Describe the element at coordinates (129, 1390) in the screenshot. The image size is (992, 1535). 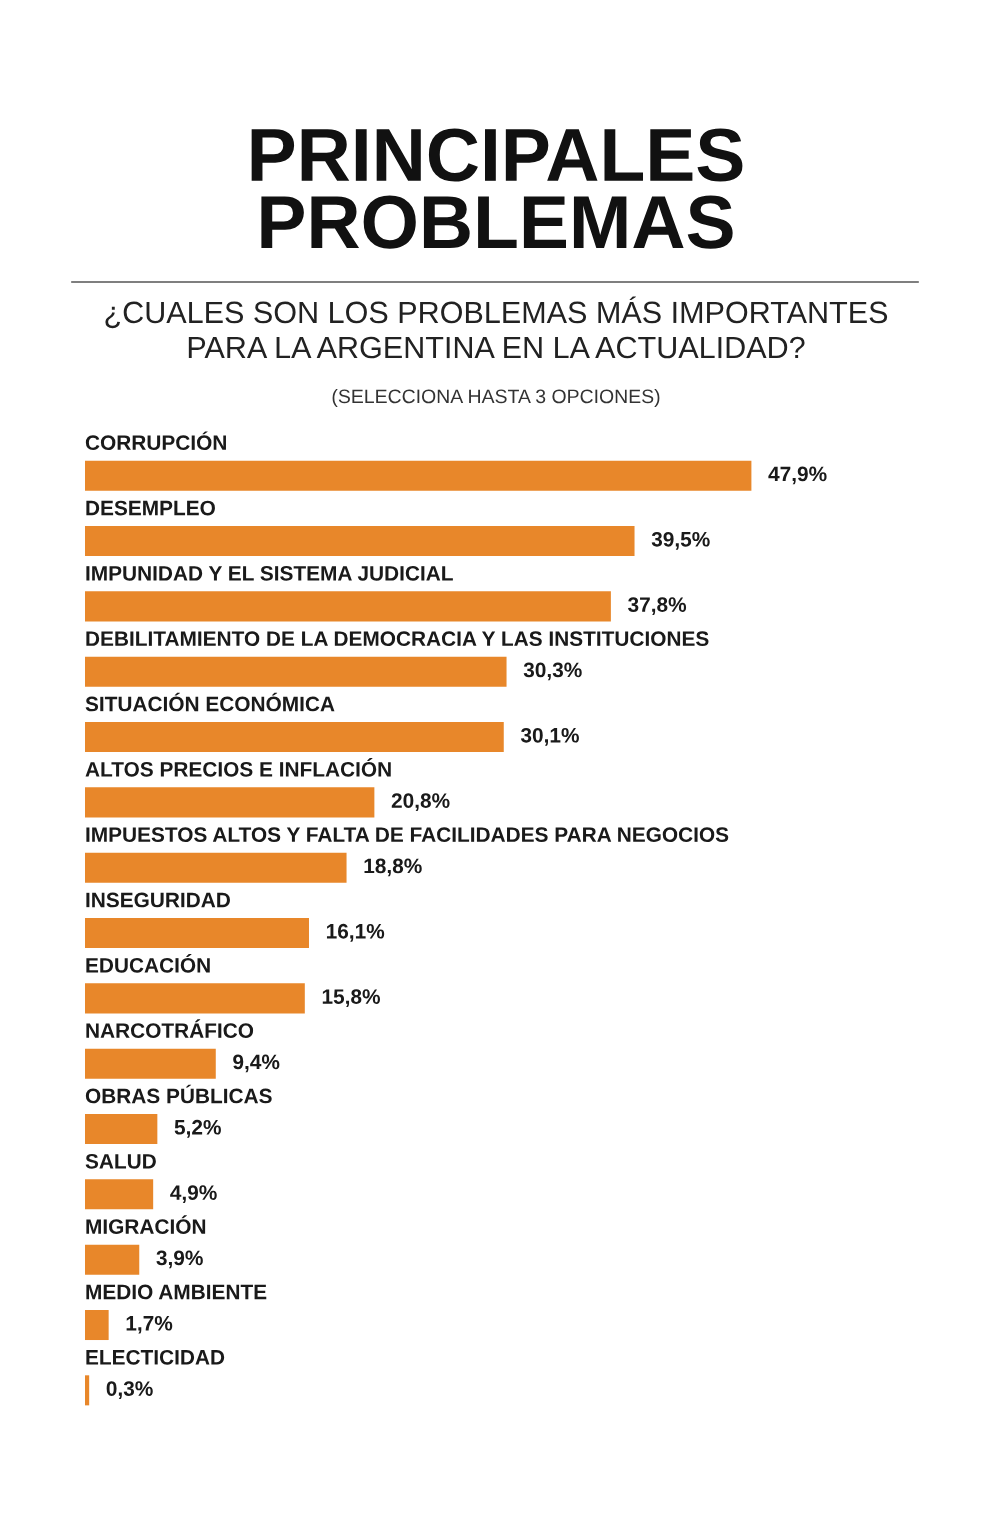
I see `data-label: 0,3%` at that location.